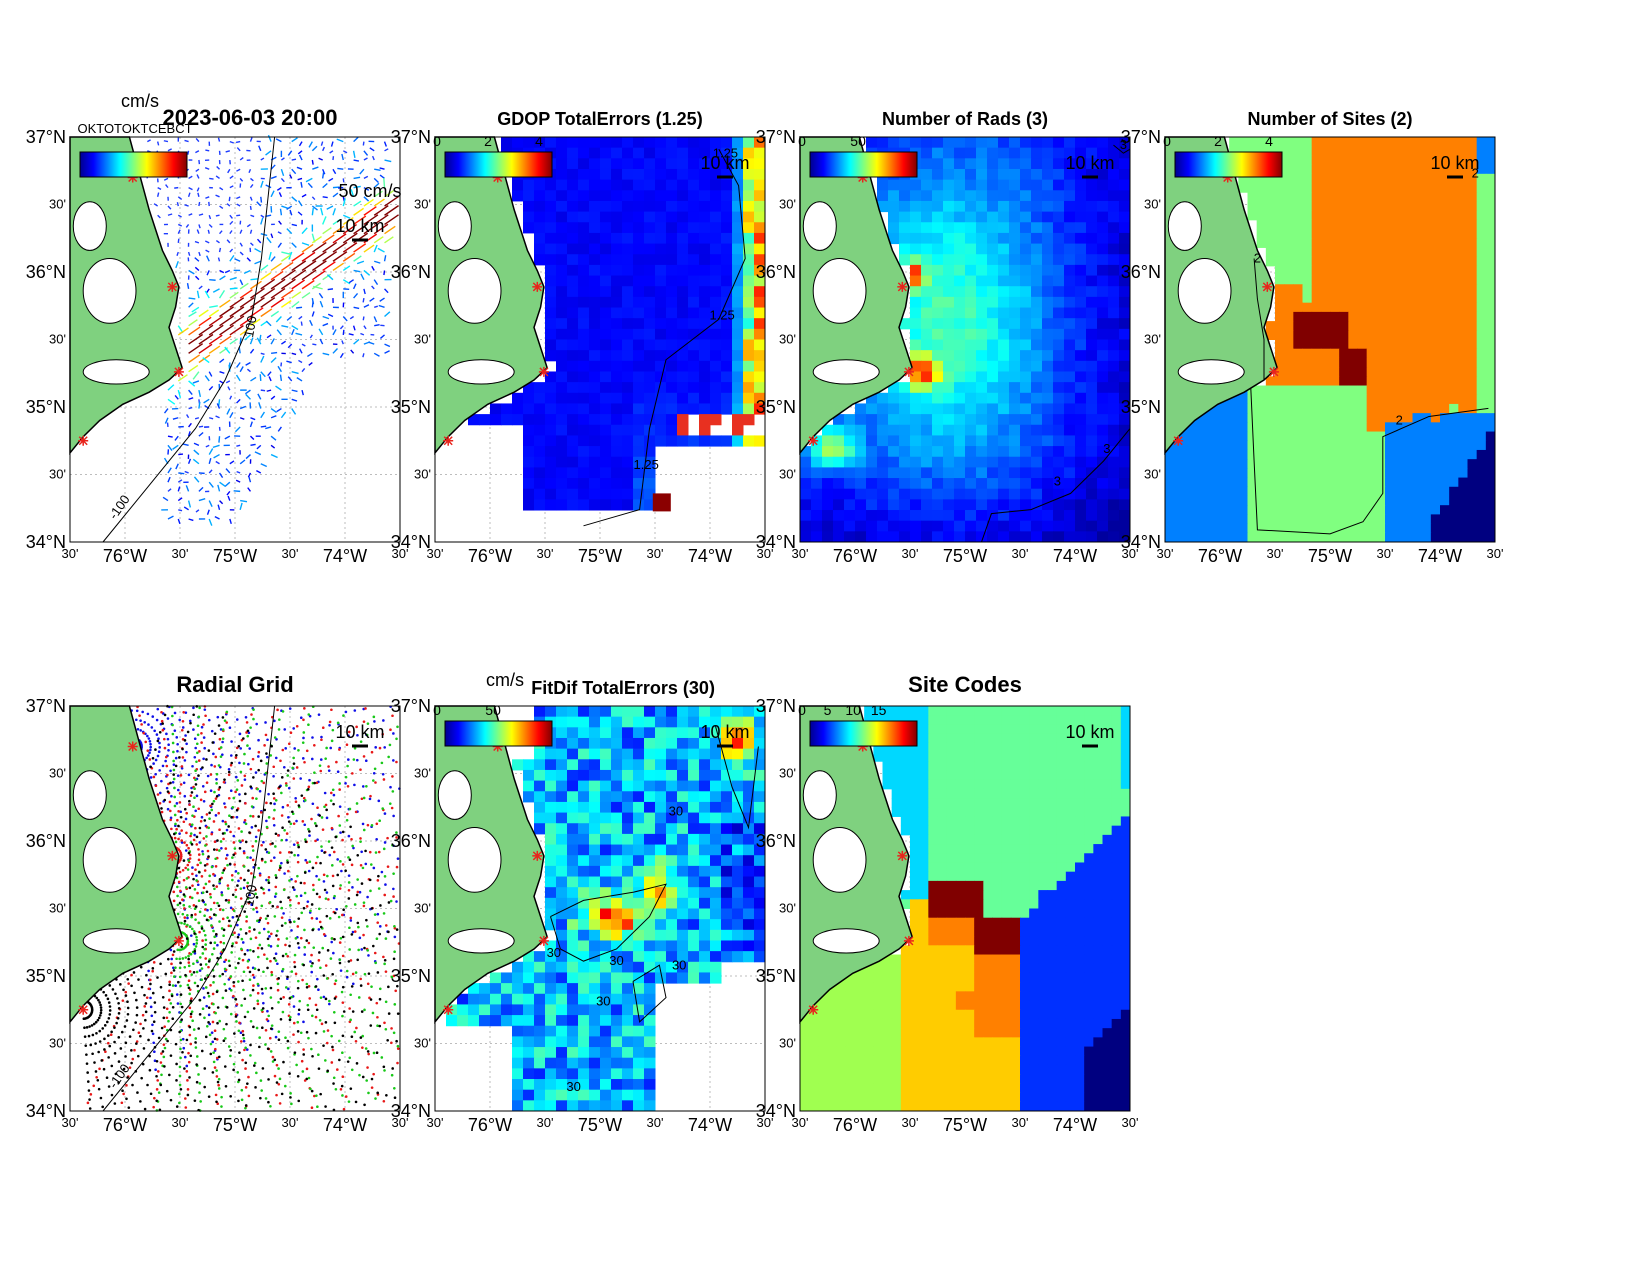 Image resolution: width=1650 pixels, height=1275 pixels. I want to click on longitude-tick-label: 76°W, so click(1220, 556).